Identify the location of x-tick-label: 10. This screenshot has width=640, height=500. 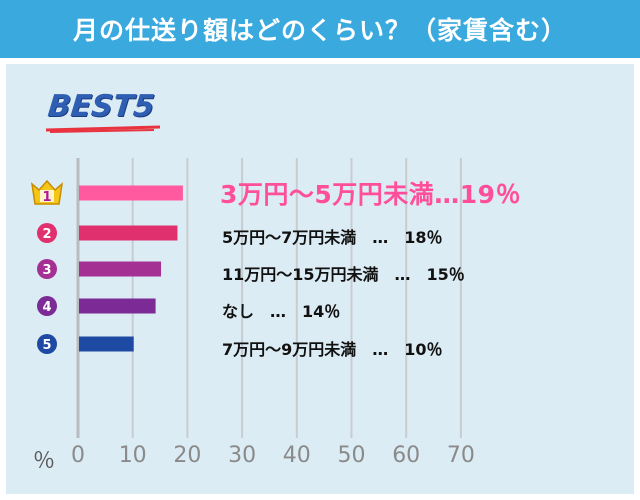
(132, 455).